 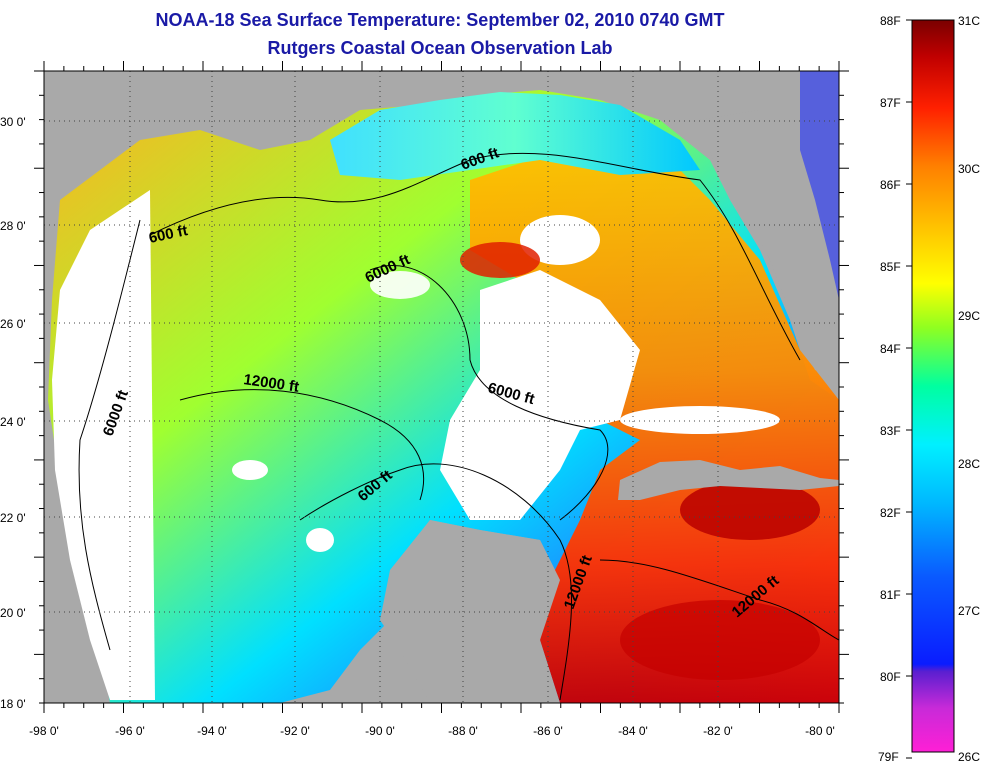 I want to click on lon-label: -94 0', so click(x=212, y=731).